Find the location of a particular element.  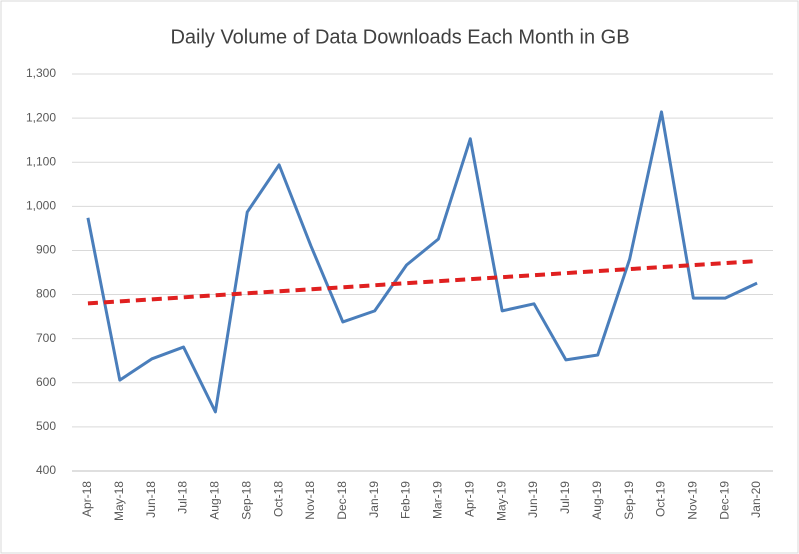

y-tick-label: 1,000 is located at coordinates (41, 206).